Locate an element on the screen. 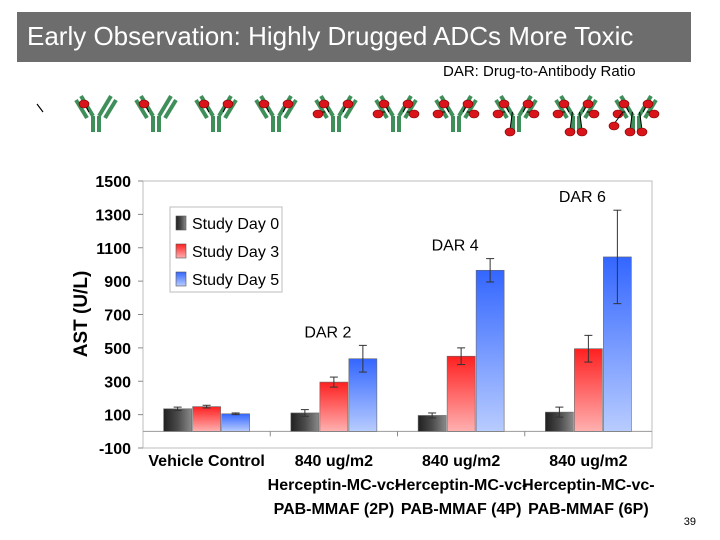 The image size is (720, 540). y-tick-label: 1100 is located at coordinates (113, 249).